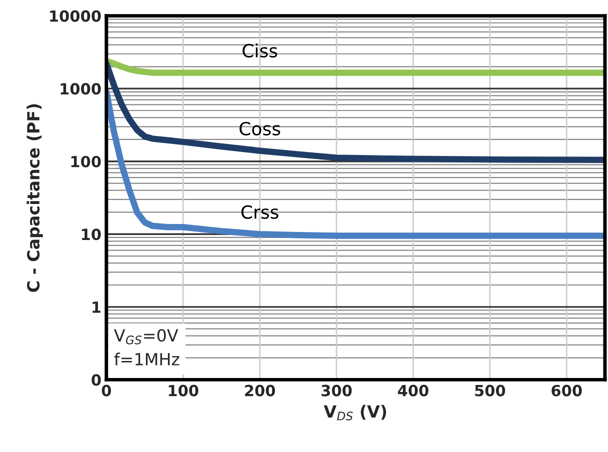  Describe the element at coordinates (34, 198) in the screenshot. I see `y-axis-title: C - Capacitance (PF)` at that location.